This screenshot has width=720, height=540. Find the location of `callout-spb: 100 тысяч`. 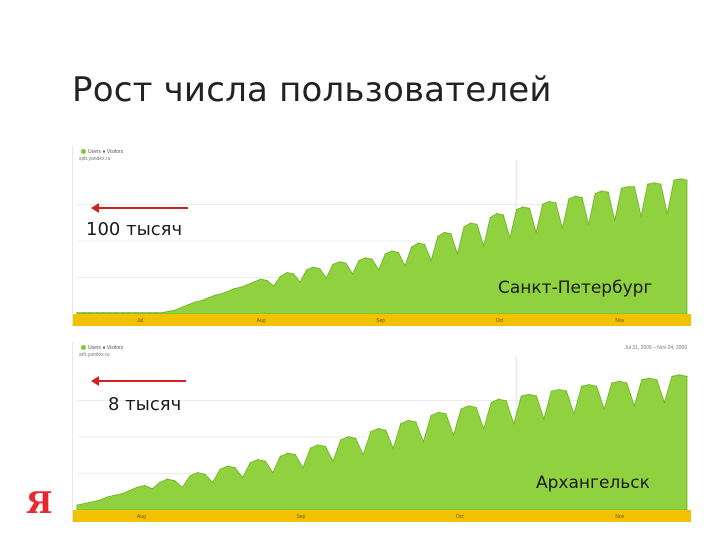

callout-spb: 100 тысяч is located at coordinates (134, 229).